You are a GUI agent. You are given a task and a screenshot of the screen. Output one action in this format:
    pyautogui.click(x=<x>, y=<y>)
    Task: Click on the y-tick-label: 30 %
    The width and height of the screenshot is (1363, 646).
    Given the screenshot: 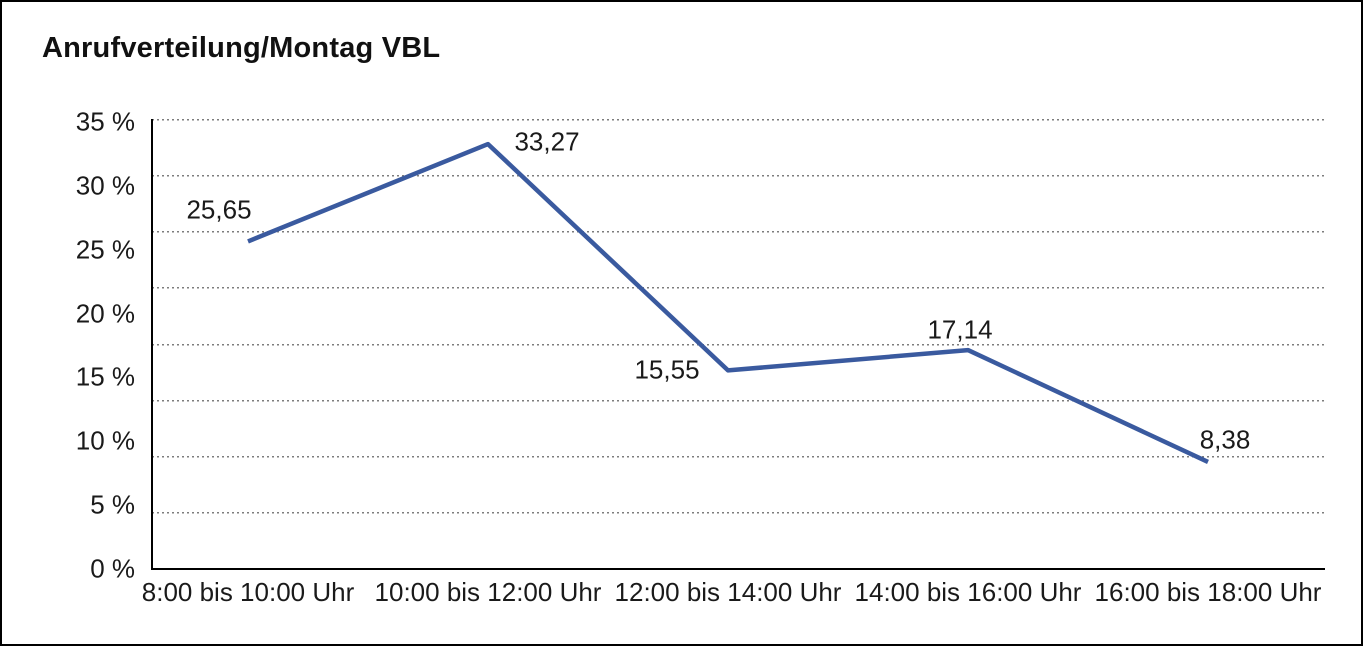 What is the action you would take?
    pyautogui.click(x=105, y=185)
    